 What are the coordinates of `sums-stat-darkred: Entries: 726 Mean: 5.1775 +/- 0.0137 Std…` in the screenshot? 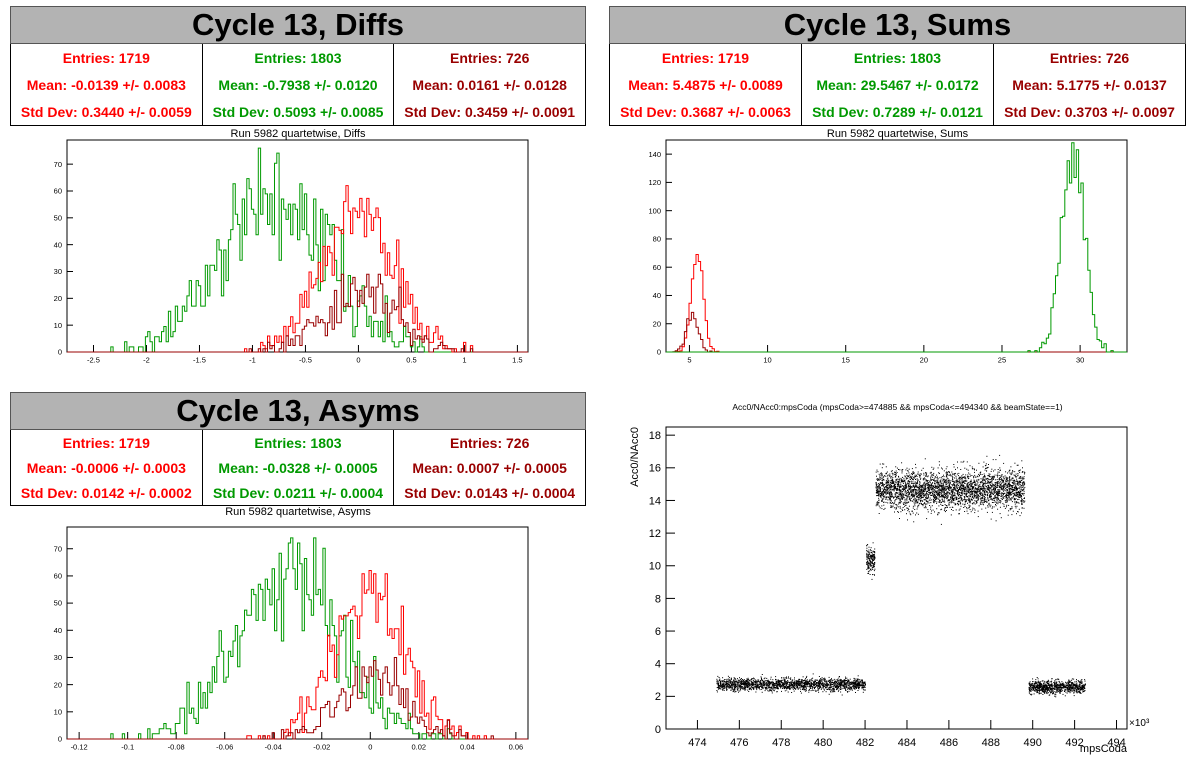 It's located at (1089, 84).